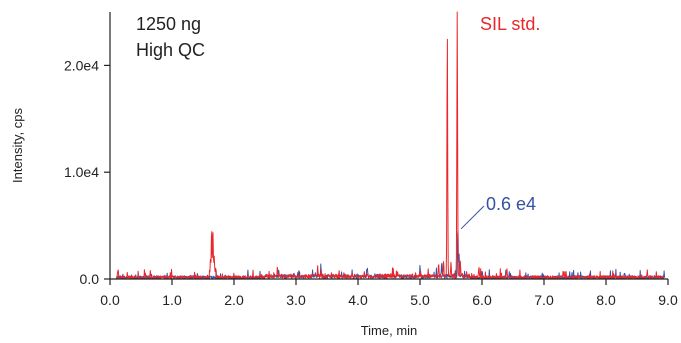 Image resolution: width=681 pixels, height=343 pixels. What do you see at coordinates (81, 172) in the screenshot?
I see `y-tick-label: 1.0e4` at bounding box center [81, 172].